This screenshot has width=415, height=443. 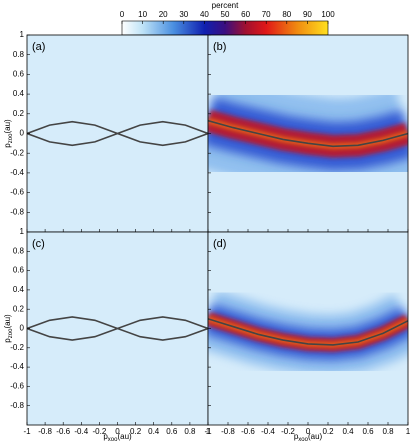 What do you see at coordinates (38, 47) in the screenshot?
I see `panel-label: (a)` at bounding box center [38, 47].